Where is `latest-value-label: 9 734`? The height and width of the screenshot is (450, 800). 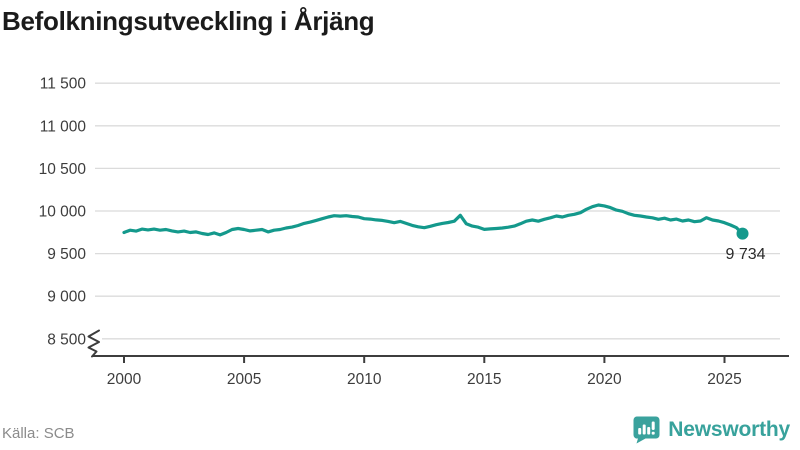 latest-value-label: 9 734 is located at coordinates (745, 254).